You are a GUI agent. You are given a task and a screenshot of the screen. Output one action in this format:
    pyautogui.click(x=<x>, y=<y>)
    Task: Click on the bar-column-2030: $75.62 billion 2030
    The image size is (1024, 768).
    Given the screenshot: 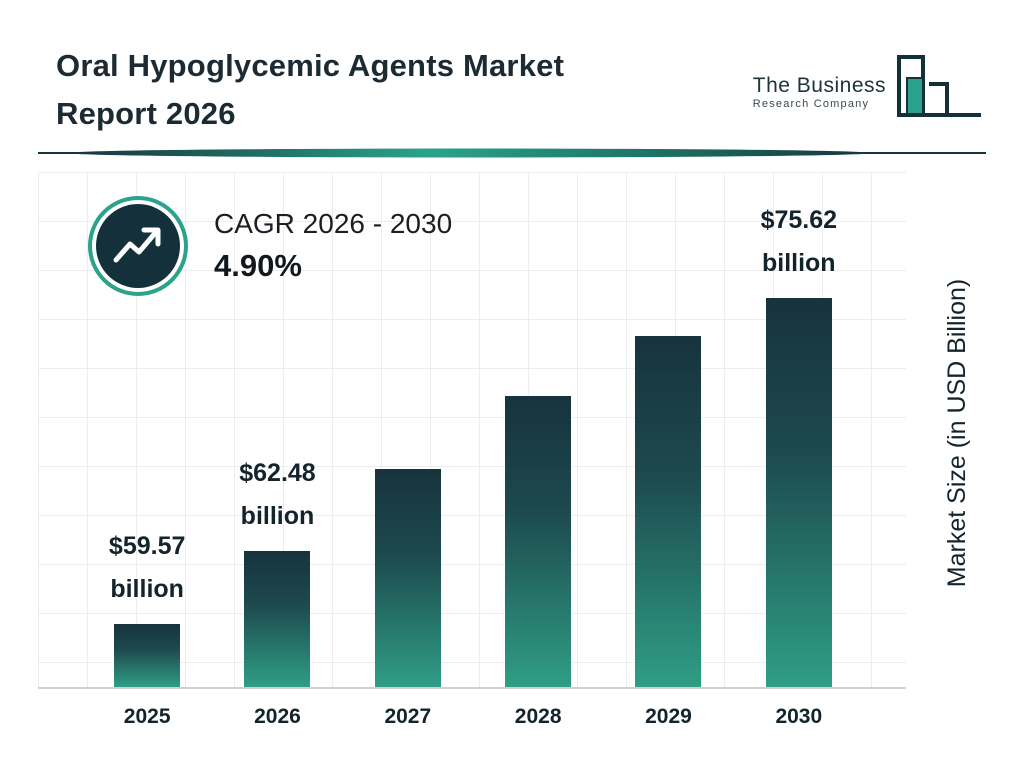 What is the action you would take?
    pyautogui.click(x=799, y=458)
    